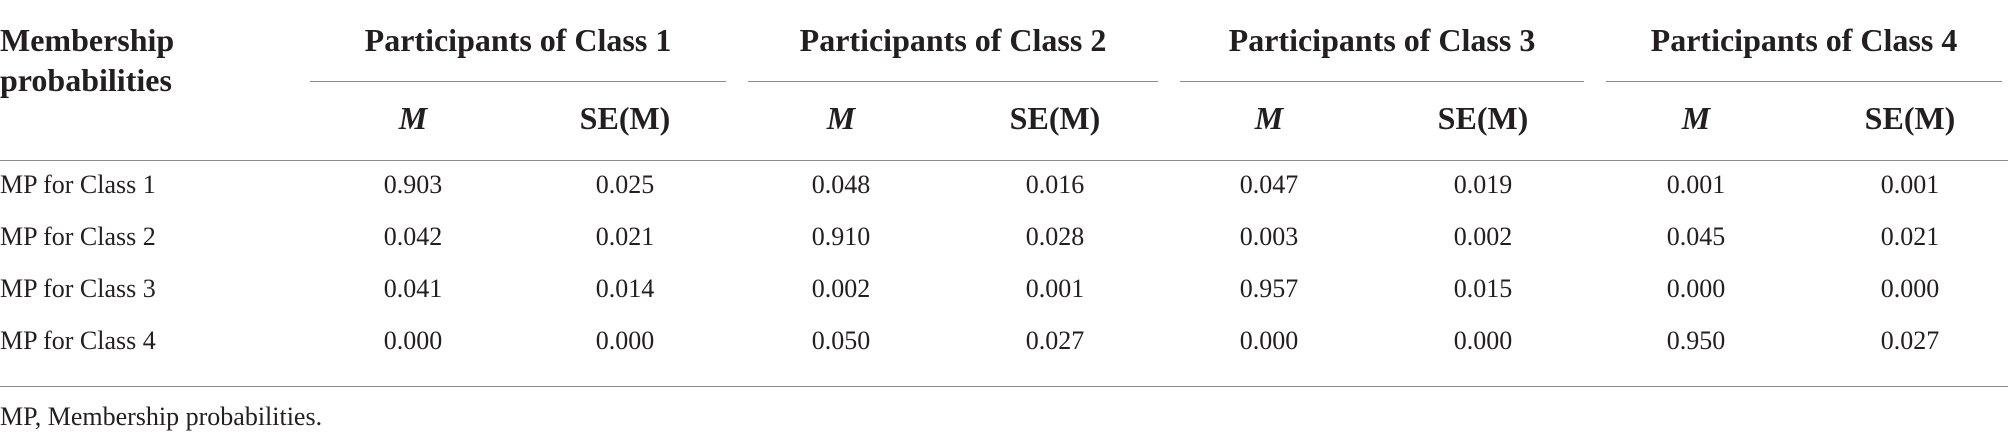 Image resolution: width=2008 pixels, height=439 pixels. What do you see at coordinates (1483, 184) in the screenshot?
I see `table-cell: 0.019` at bounding box center [1483, 184].